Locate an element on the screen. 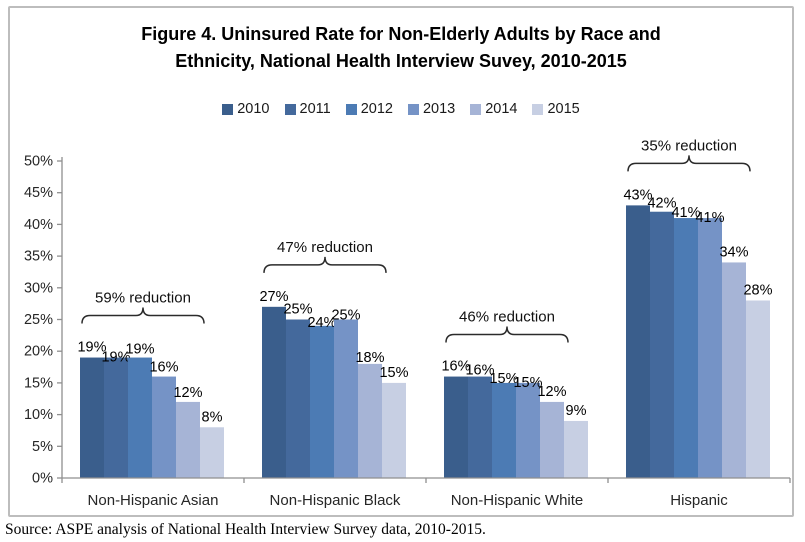 Image resolution: width=805 pixels, height=542 pixels. y-tick-label: 15% is located at coordinates (38, 383).